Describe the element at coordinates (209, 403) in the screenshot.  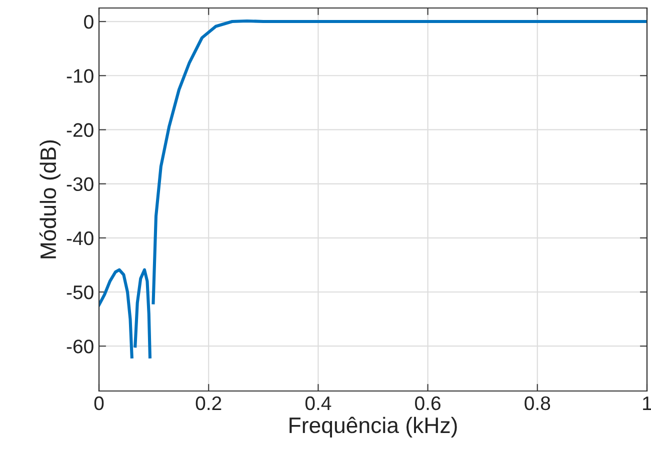
I see `x-tick-label: 0.2` at that location.